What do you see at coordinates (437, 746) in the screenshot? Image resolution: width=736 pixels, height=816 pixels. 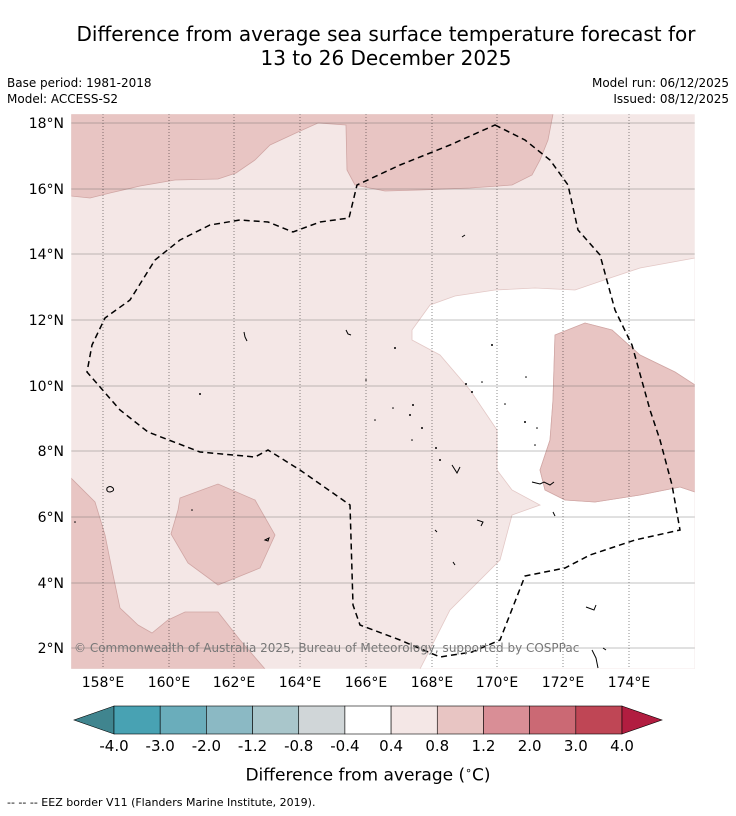 I see `colorbar-tick-label: 0.8` at bounding box center [437, 746].